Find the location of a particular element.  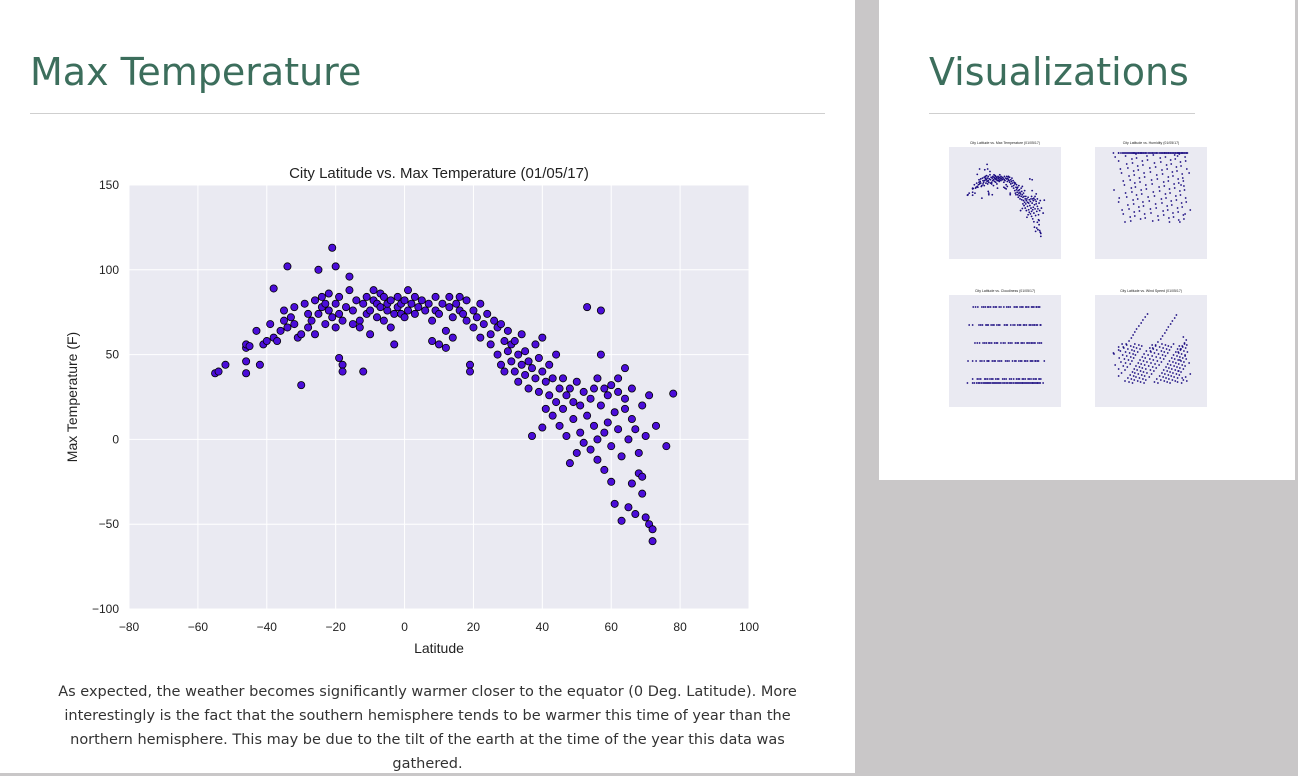

thumbnail-cloudiness: City Latitude vs. Cloudiness (01/05/17) is located at coordinates (1000, 355).